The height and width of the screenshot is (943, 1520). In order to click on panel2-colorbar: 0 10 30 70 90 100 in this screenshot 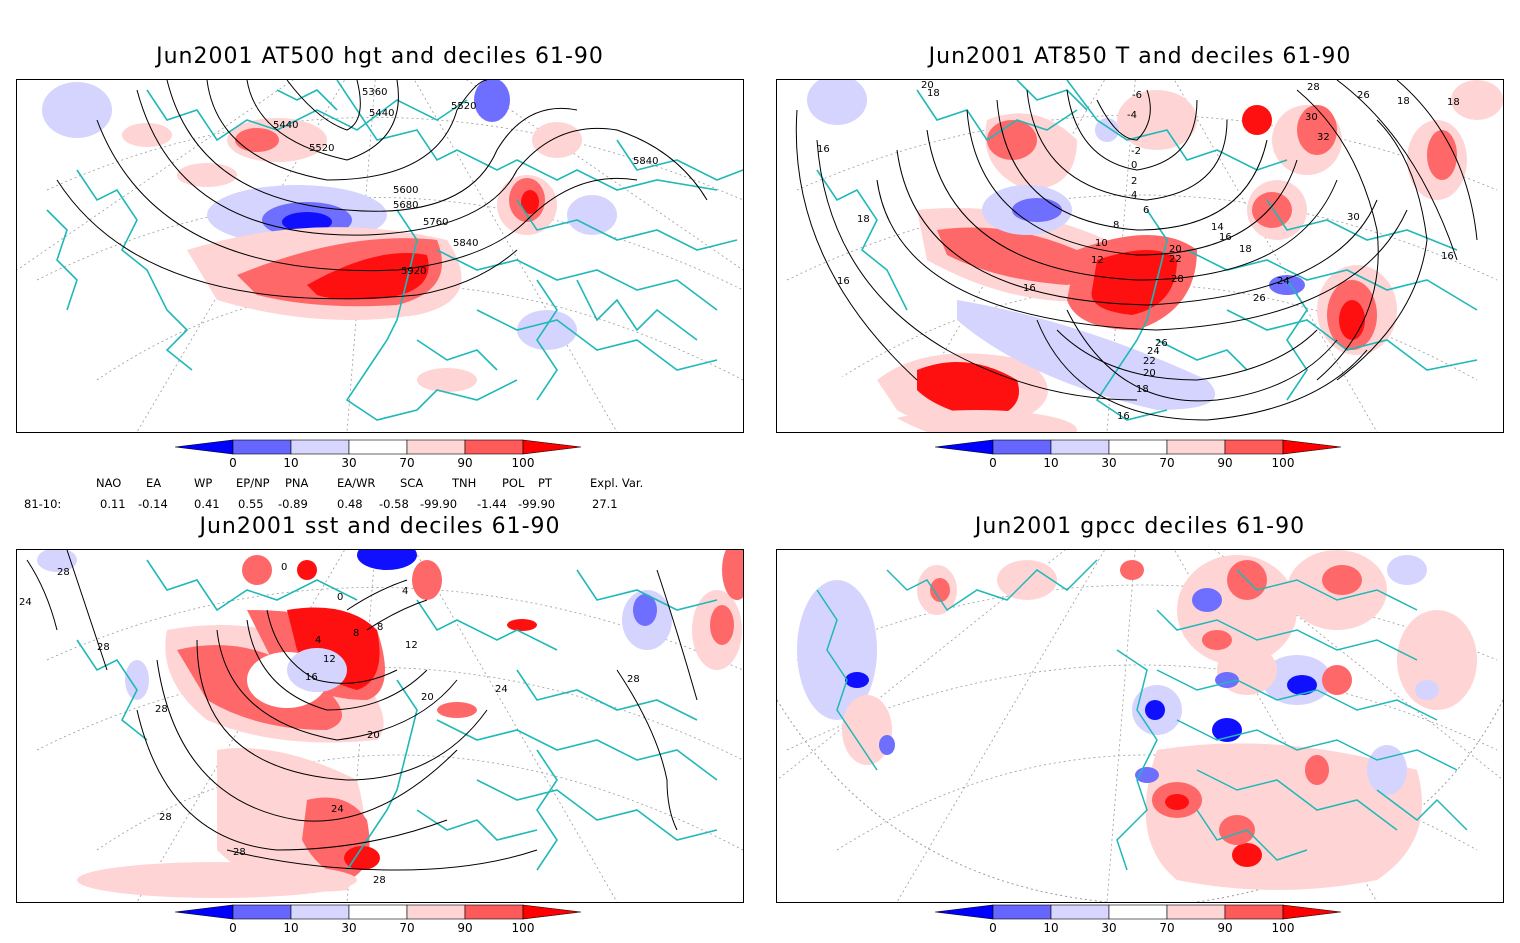, I will do `click(1140, 458)`.